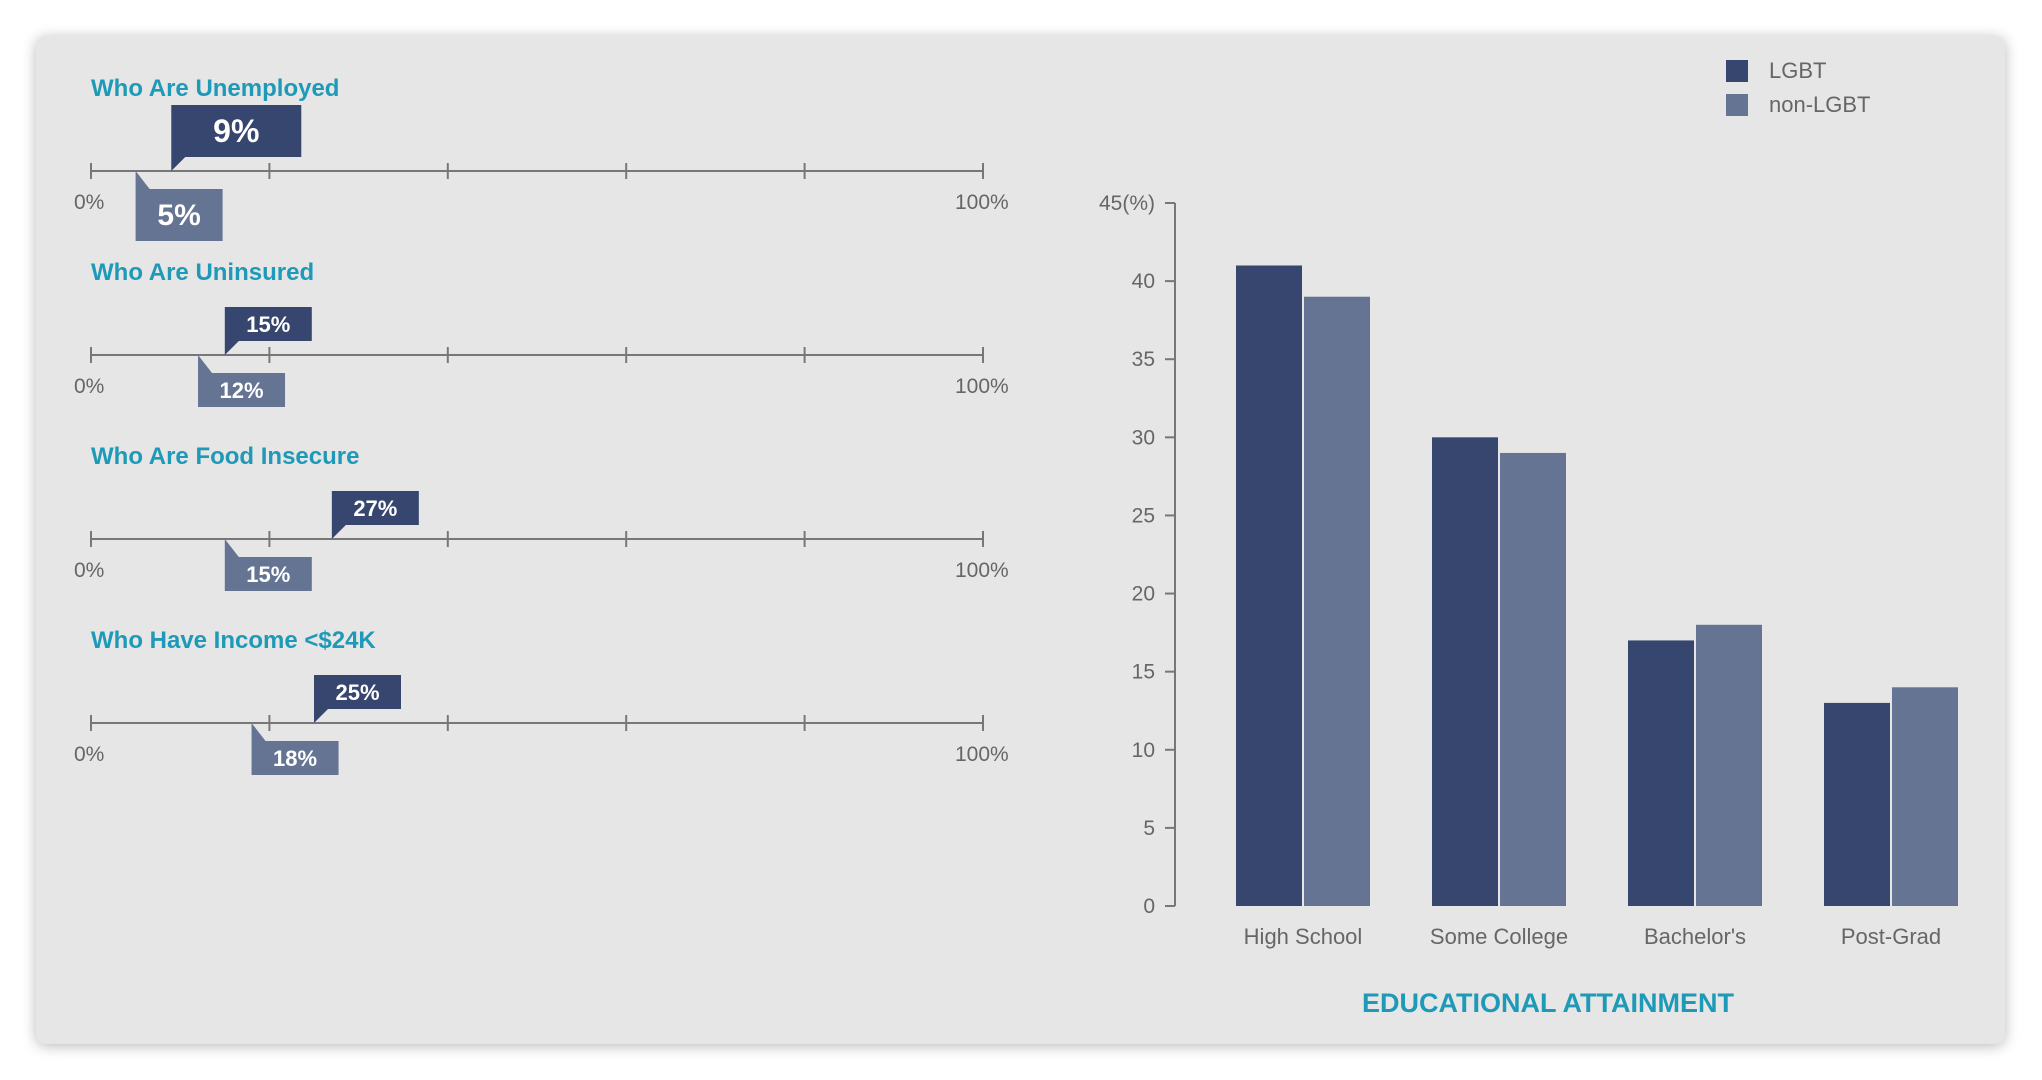 This screenshot has height=1080, width=2042. Describe the element at coordinates (1499, 936) in the screenshot. I see `x-tick-label: Some College` at that location.